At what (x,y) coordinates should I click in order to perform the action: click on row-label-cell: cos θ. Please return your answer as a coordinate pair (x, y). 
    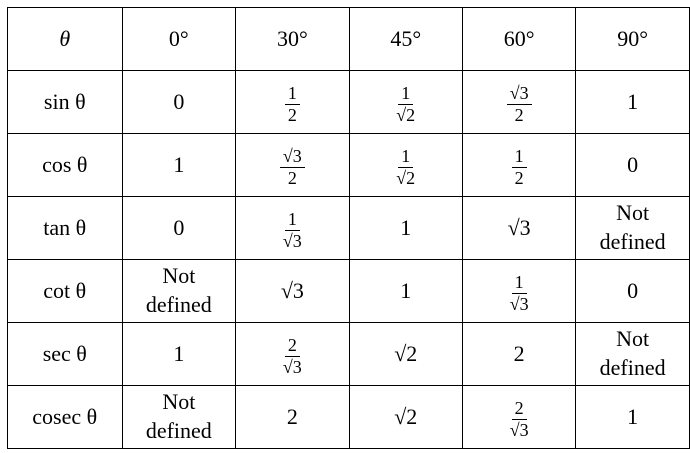
    Looking at the image, I should click on (65, 165).